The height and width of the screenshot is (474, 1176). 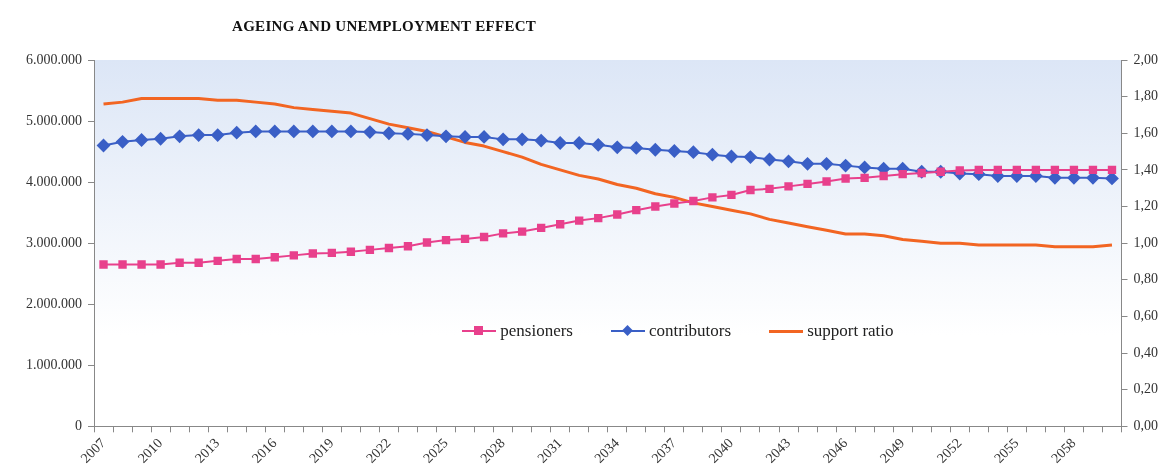 What do you see at coordinates (850, 331) in the screenshot?
I see `legend-label: support ratio` at bounding box center [850, 331].